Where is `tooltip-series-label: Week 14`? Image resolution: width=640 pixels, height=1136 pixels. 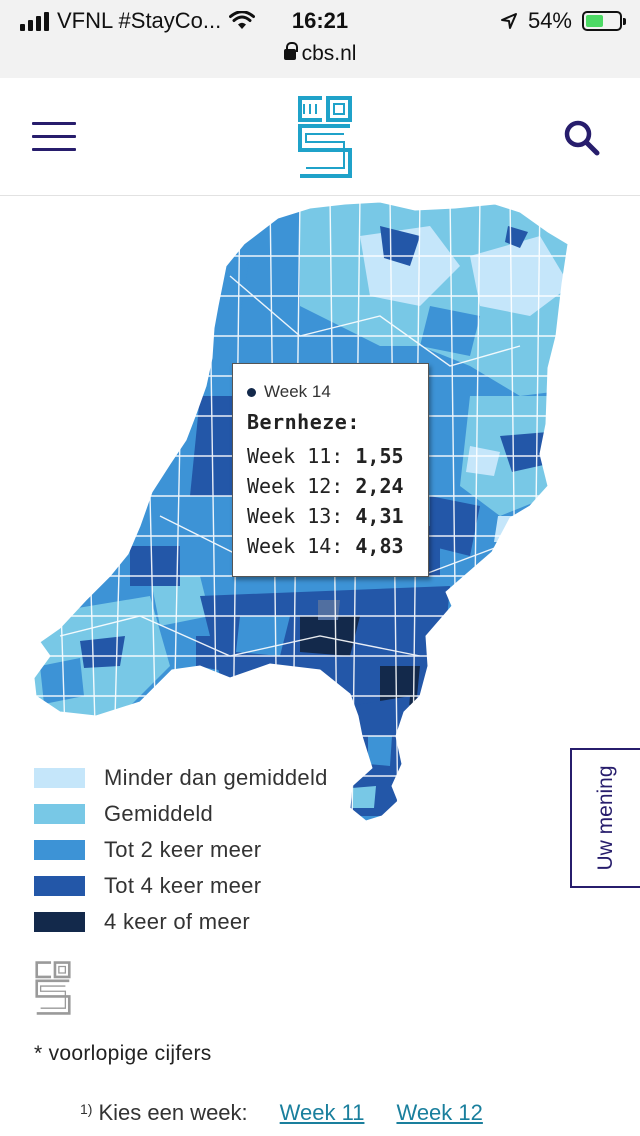
tooltip-series-label: Week 14 is located at coordinates (297, 391).